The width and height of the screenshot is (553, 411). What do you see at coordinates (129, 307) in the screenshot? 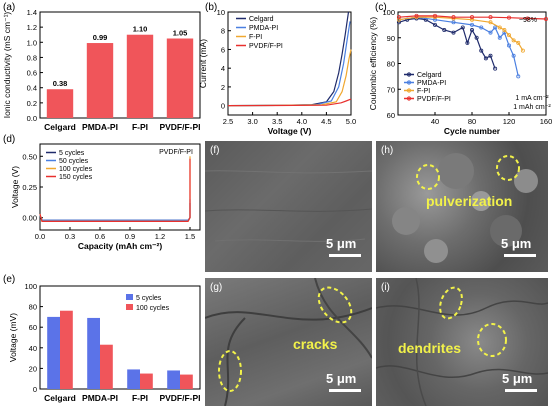
I see `legend-swatch-e` at bounding box center [129, 307].